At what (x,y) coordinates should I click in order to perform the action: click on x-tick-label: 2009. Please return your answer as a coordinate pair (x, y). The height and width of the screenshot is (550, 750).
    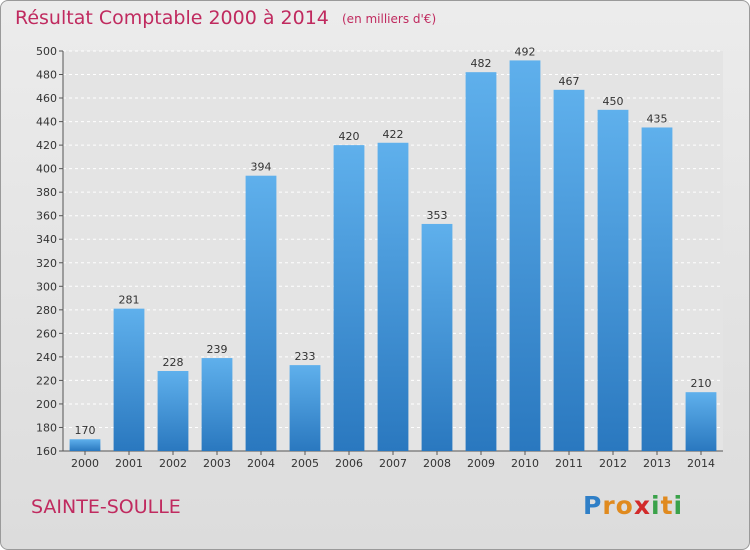
    Looking at the image, I should click on (481, 463).